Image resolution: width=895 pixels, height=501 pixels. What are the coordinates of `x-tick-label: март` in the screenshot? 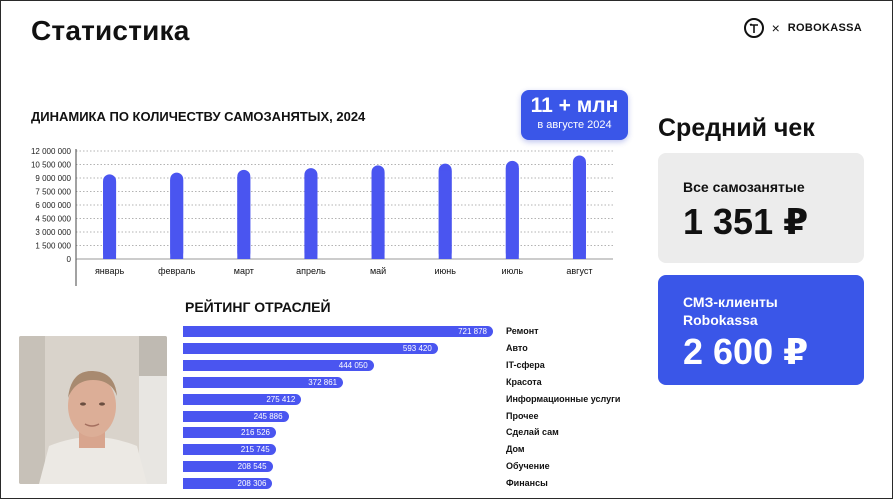 It's located at (244, 271).